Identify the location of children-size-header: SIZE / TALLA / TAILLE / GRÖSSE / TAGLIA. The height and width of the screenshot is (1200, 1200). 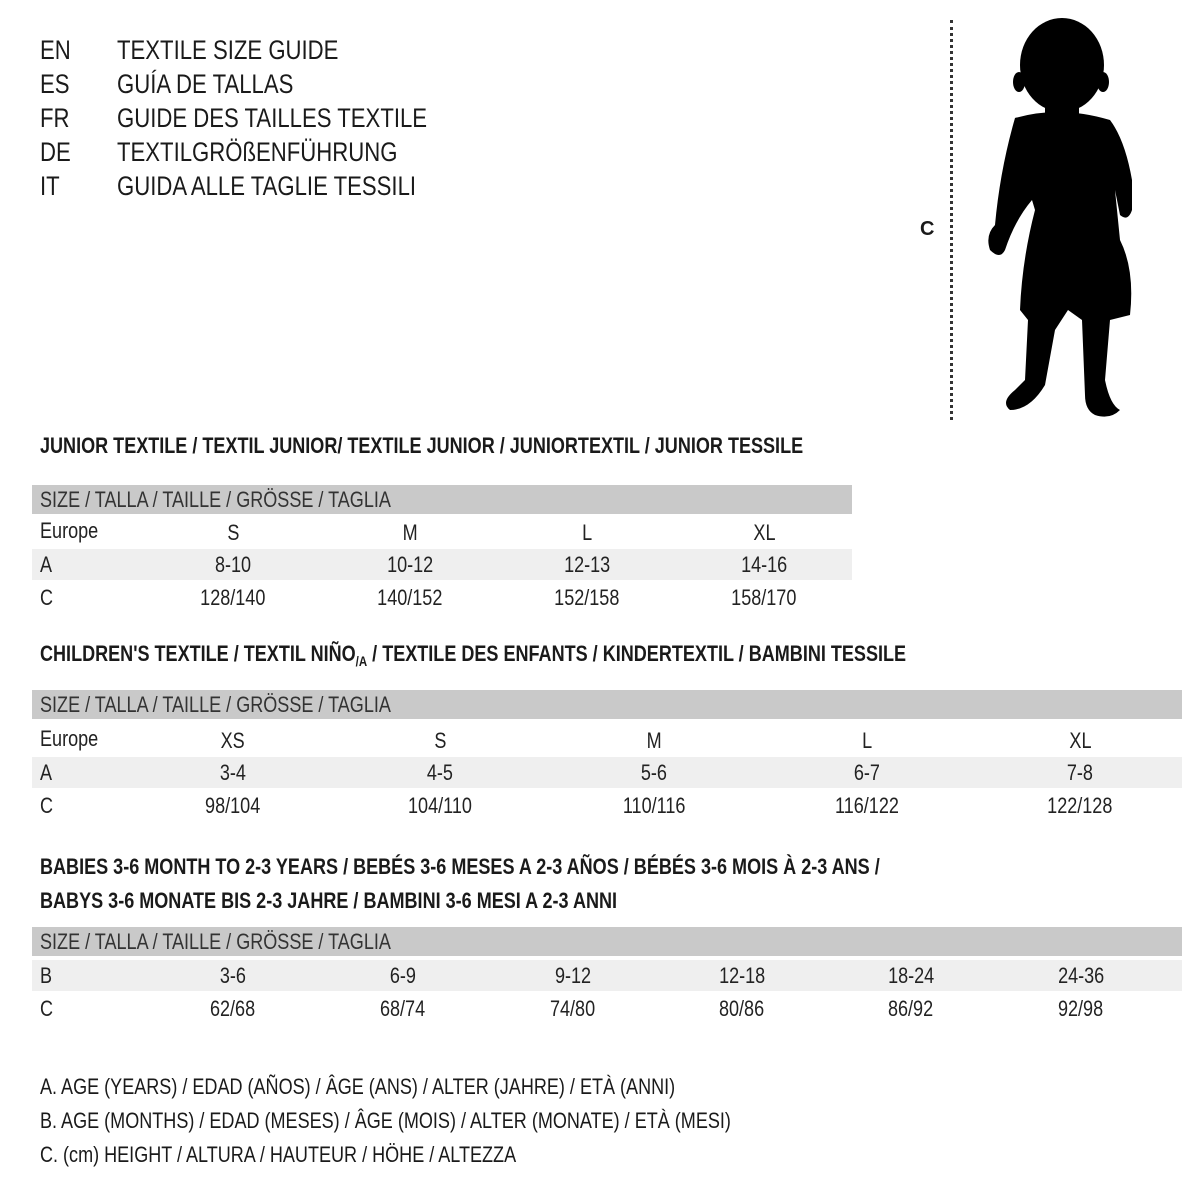
(607, 704).